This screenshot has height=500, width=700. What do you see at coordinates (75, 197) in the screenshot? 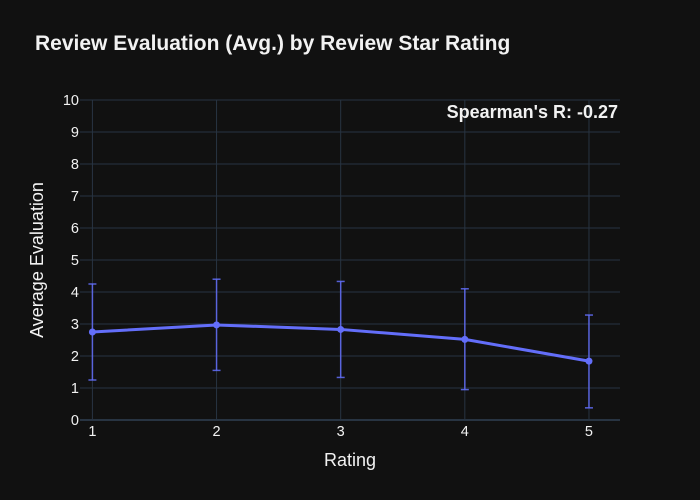
I see `y-tick-label: 7` at bounding box center [75, 197].